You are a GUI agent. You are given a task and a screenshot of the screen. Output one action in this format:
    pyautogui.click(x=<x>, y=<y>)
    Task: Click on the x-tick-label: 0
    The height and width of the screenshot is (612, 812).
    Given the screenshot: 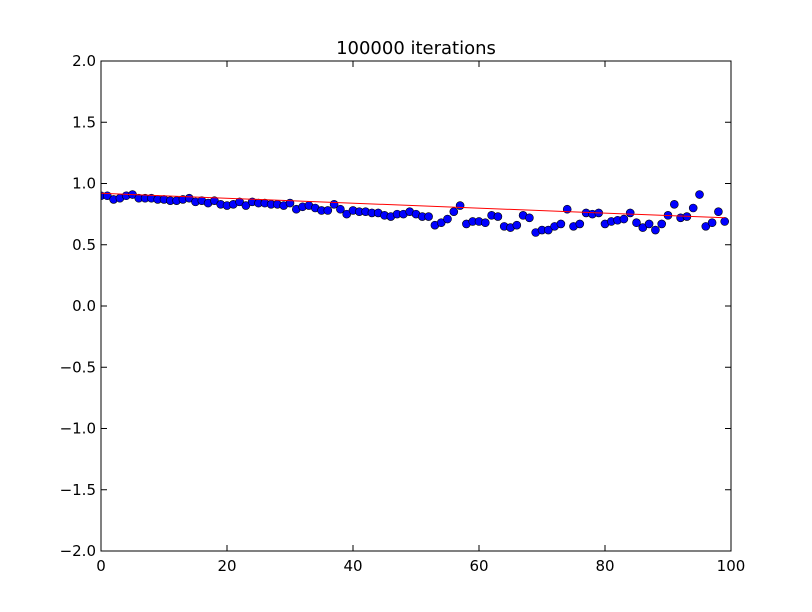 What is the action you would take?
    pyautogui.click(x=101, y=566)
    